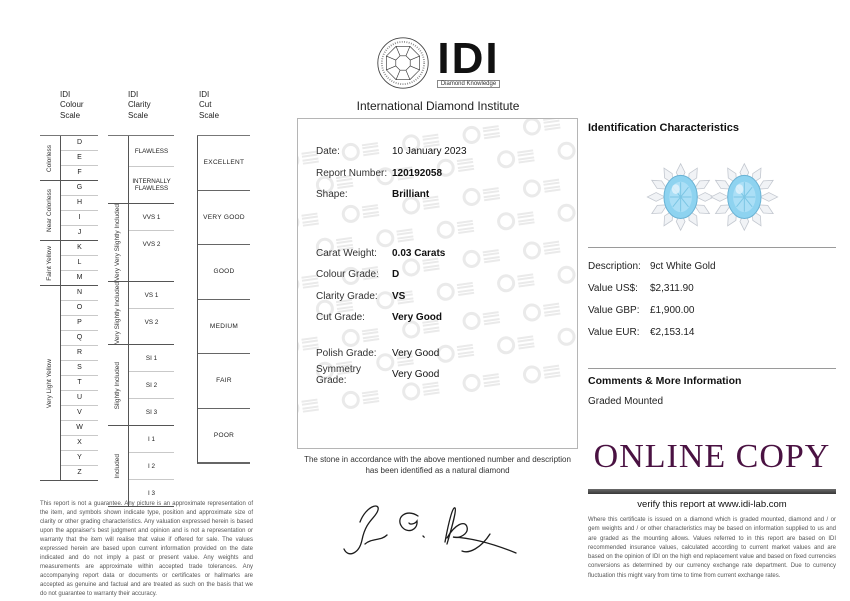  What do you see at coordinates (118, 242) in the screenshot?
I see `scale-group-label: Very Very Slightly Included` at bounding box center [118, 242].